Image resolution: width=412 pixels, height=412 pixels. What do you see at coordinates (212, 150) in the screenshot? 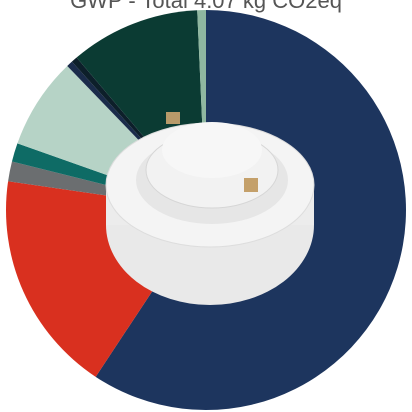
I see `detector-top` at bounding box center [212, 150].